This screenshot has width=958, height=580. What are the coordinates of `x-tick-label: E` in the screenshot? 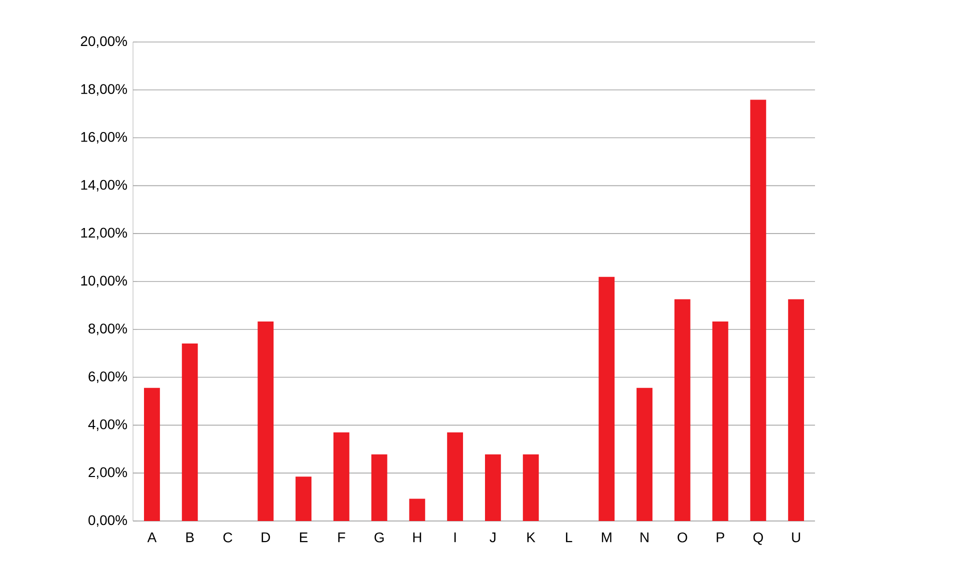 It's located at (304, 537).